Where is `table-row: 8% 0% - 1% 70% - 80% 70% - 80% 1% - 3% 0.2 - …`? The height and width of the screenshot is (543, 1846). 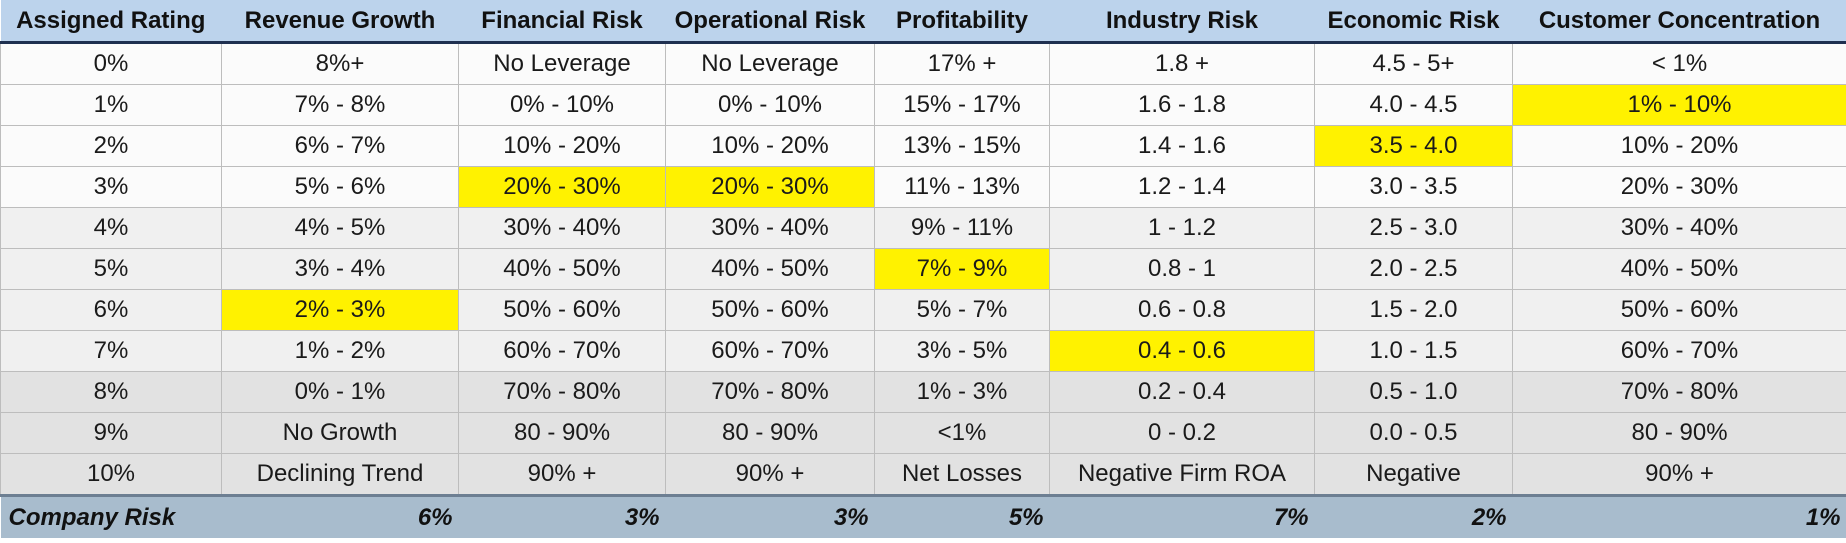
table-row: 8% 0% - 1% 70% - 80% 70% - 80% 1% - 3% 0.2 - … is located at coordinates (923, 392).